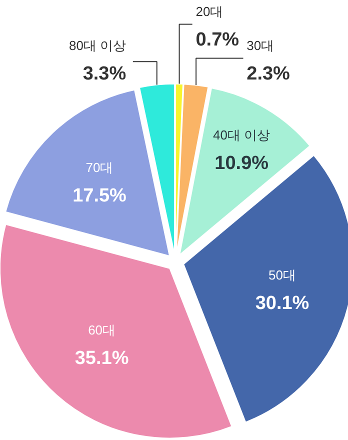  I want to click on data-label: 3.3%, so click(104, 73).